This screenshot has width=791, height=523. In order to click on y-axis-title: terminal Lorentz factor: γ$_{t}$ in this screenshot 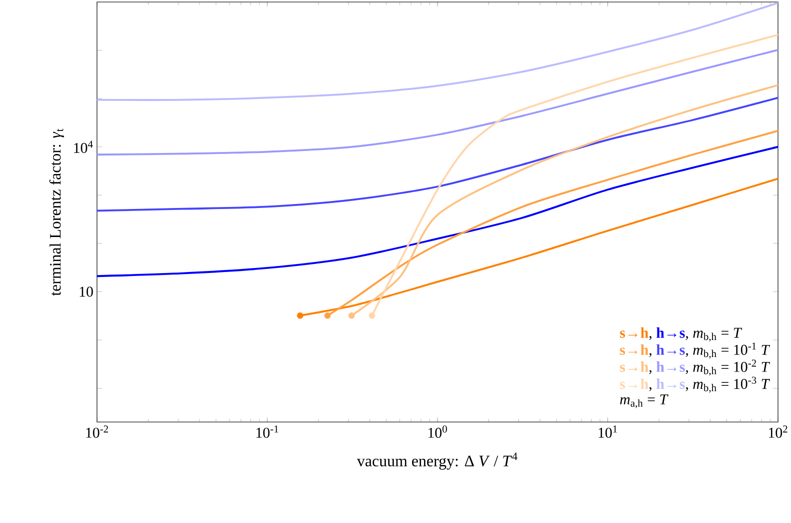, I will do `click(56, 212)`.